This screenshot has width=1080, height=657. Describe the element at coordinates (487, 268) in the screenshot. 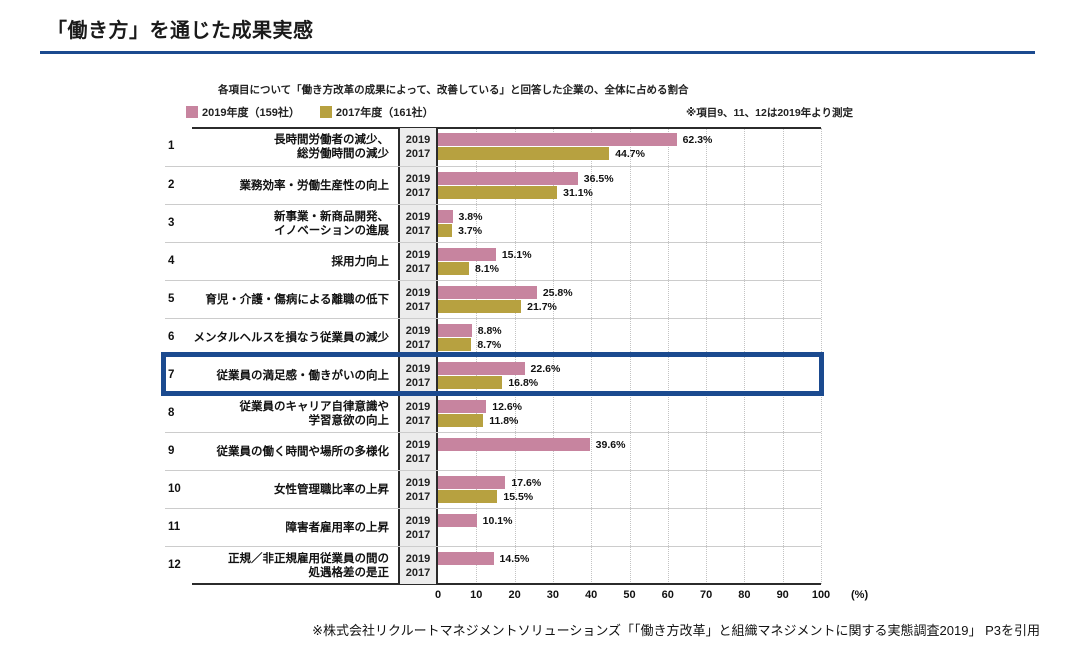

I see `bar-value-2017: 8.1%` at that location.